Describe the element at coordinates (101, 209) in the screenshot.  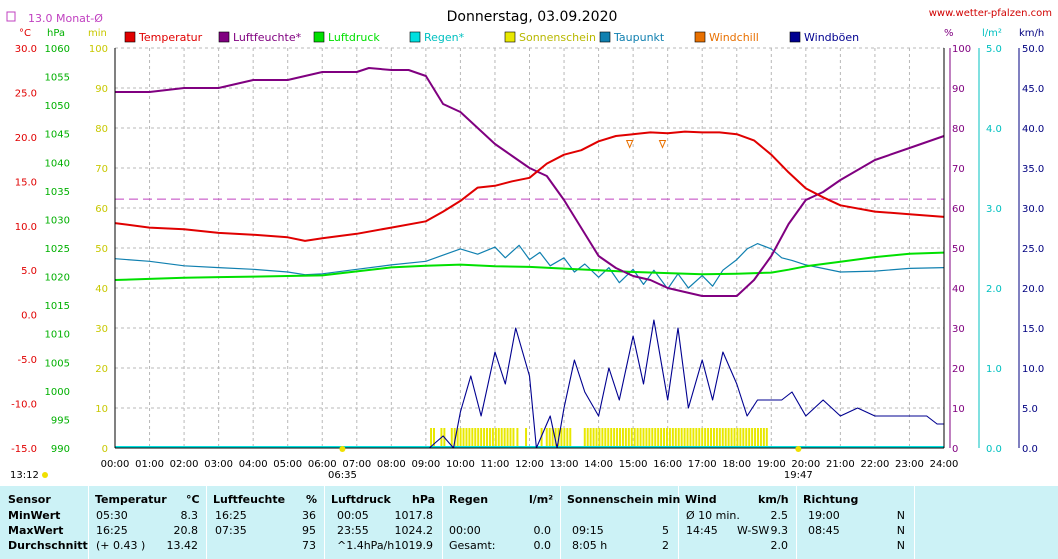
I see `tick-rain-minutes: 60` at that location.